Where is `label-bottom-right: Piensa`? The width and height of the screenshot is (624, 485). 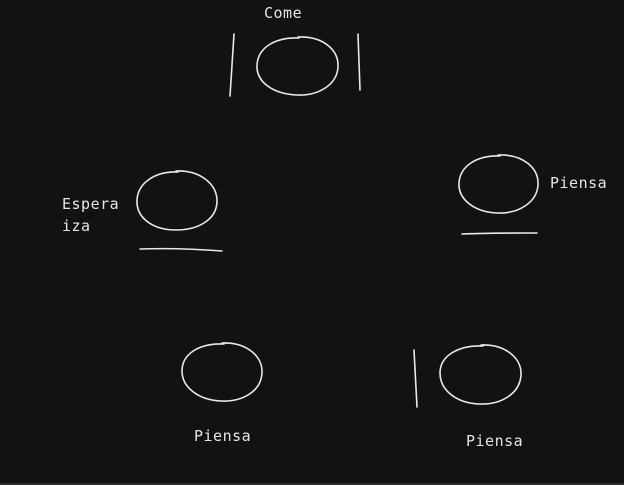 label-bottom-right: Piensa is located at coordinates (495, 441).